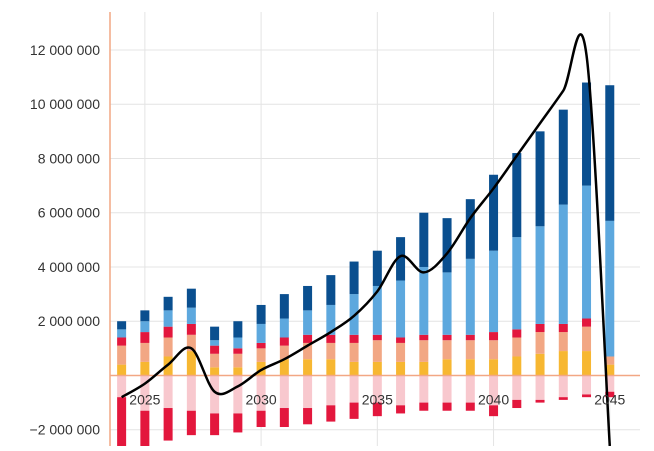 This screenshot has width=654, height=451. Describe the element at coordinates (69, 158) in the screenshot. I see `y-tick-label: 8 000 000` at that location.